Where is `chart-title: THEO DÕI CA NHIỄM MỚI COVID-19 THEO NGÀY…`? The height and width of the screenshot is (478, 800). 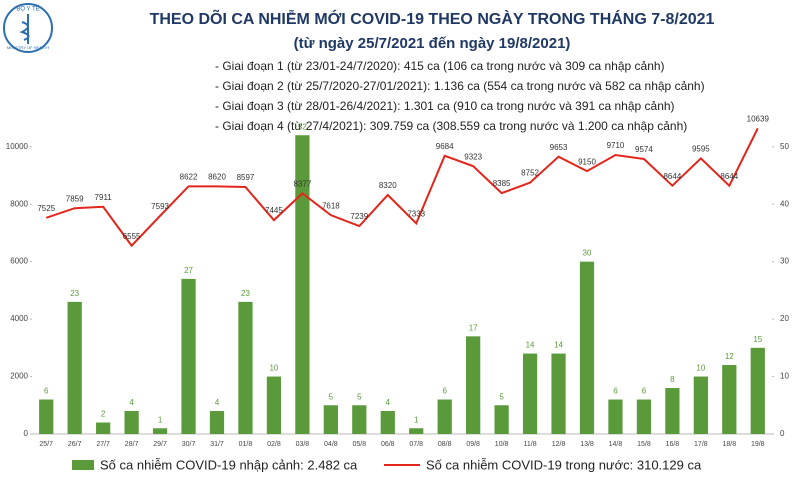 chart-title: THEO DÕI CA NHIỄM MỚI COVID-19 THEO NGÀY… is located at coordinates (432, 18).